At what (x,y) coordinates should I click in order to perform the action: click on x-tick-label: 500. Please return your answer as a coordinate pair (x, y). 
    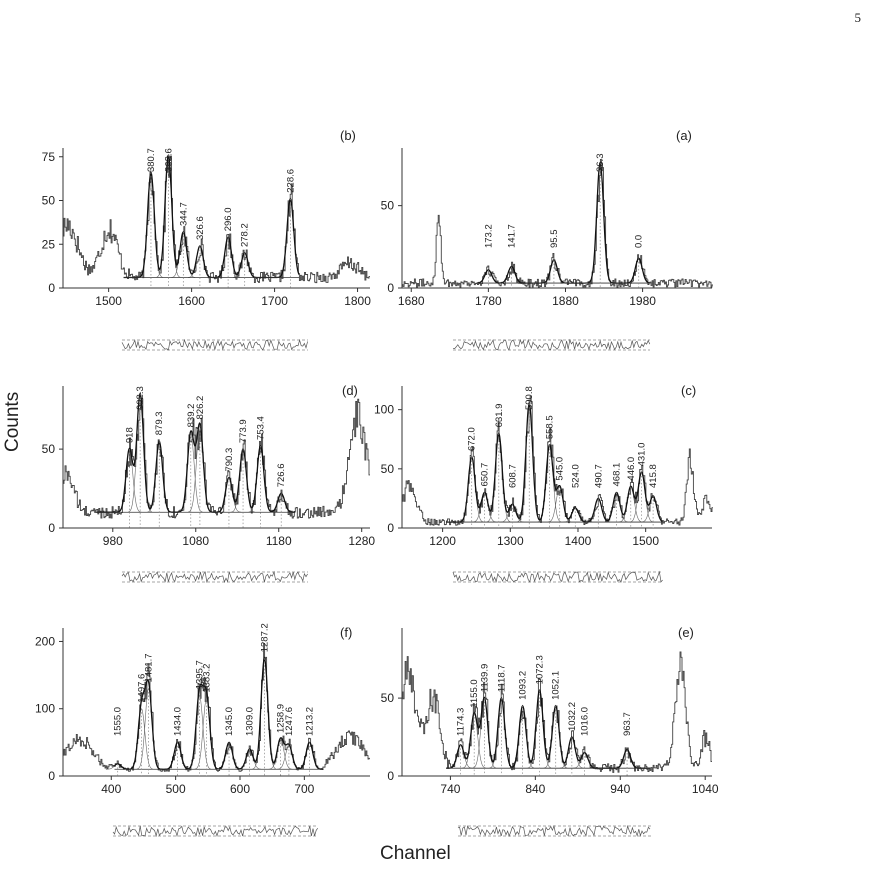
    Looking at the image, I should click on (176, 789).